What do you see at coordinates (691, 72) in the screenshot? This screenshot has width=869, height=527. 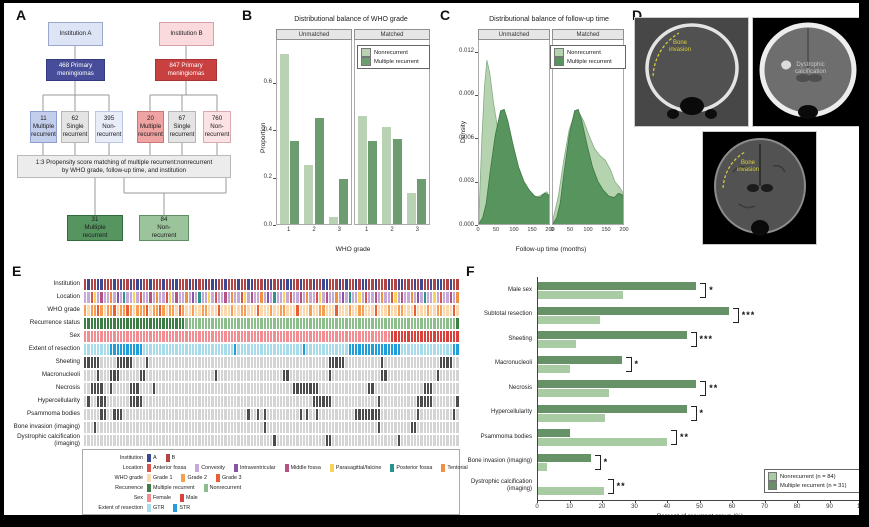 I see `ct-bone-illustration` at bounding box center [691, 72].